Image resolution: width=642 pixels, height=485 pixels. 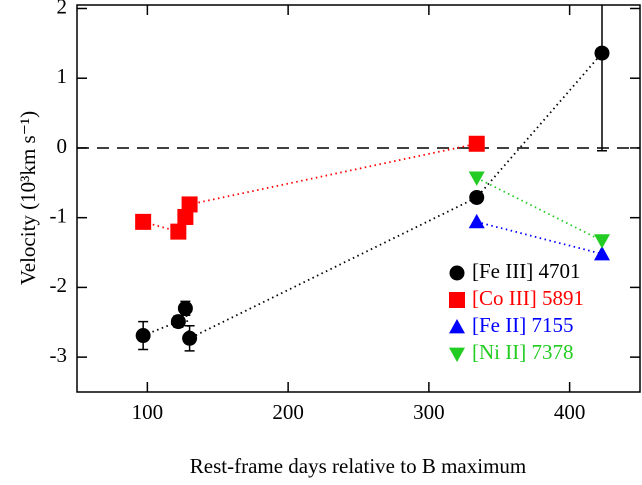 What do you see at coordinates (62, 9) in the screenshot?
I see `y-tick-label: 2` at bounding box center [62, 9].